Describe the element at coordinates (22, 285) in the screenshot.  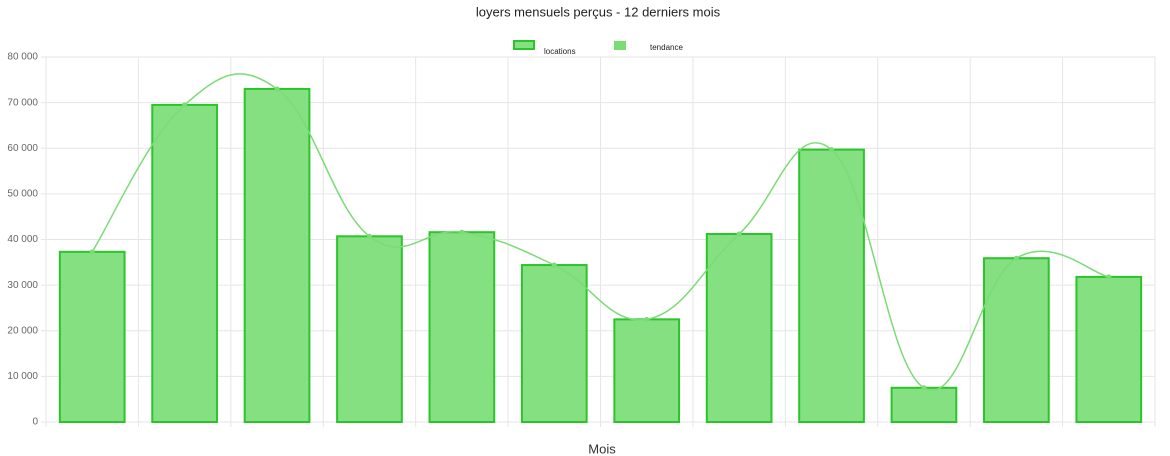
I see `y-tick-label: 30 000` at that location.